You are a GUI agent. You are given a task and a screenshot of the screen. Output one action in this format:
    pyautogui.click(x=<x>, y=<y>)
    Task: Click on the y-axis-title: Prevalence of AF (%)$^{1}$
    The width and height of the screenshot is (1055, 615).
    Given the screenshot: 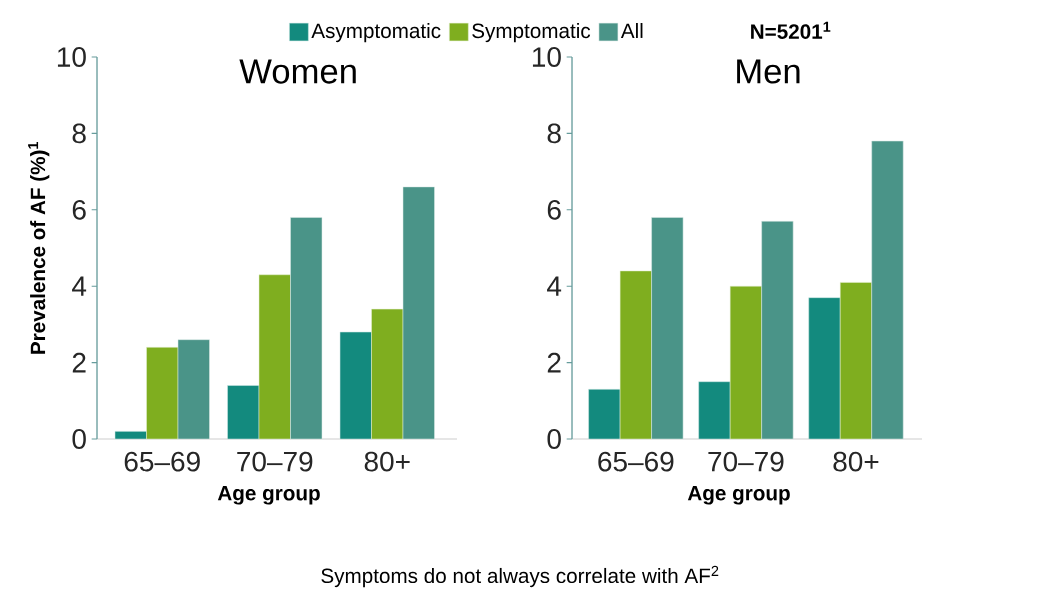 What is the action you would take?
    pyautogui.click(x=39, y=247)
    